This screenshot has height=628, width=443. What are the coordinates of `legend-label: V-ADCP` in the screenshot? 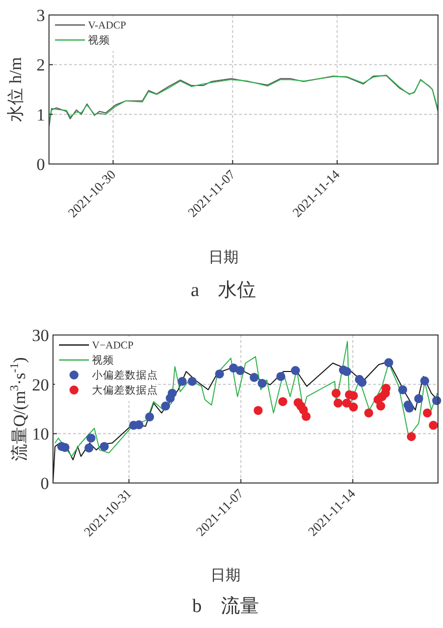 It's located at (107, 26).